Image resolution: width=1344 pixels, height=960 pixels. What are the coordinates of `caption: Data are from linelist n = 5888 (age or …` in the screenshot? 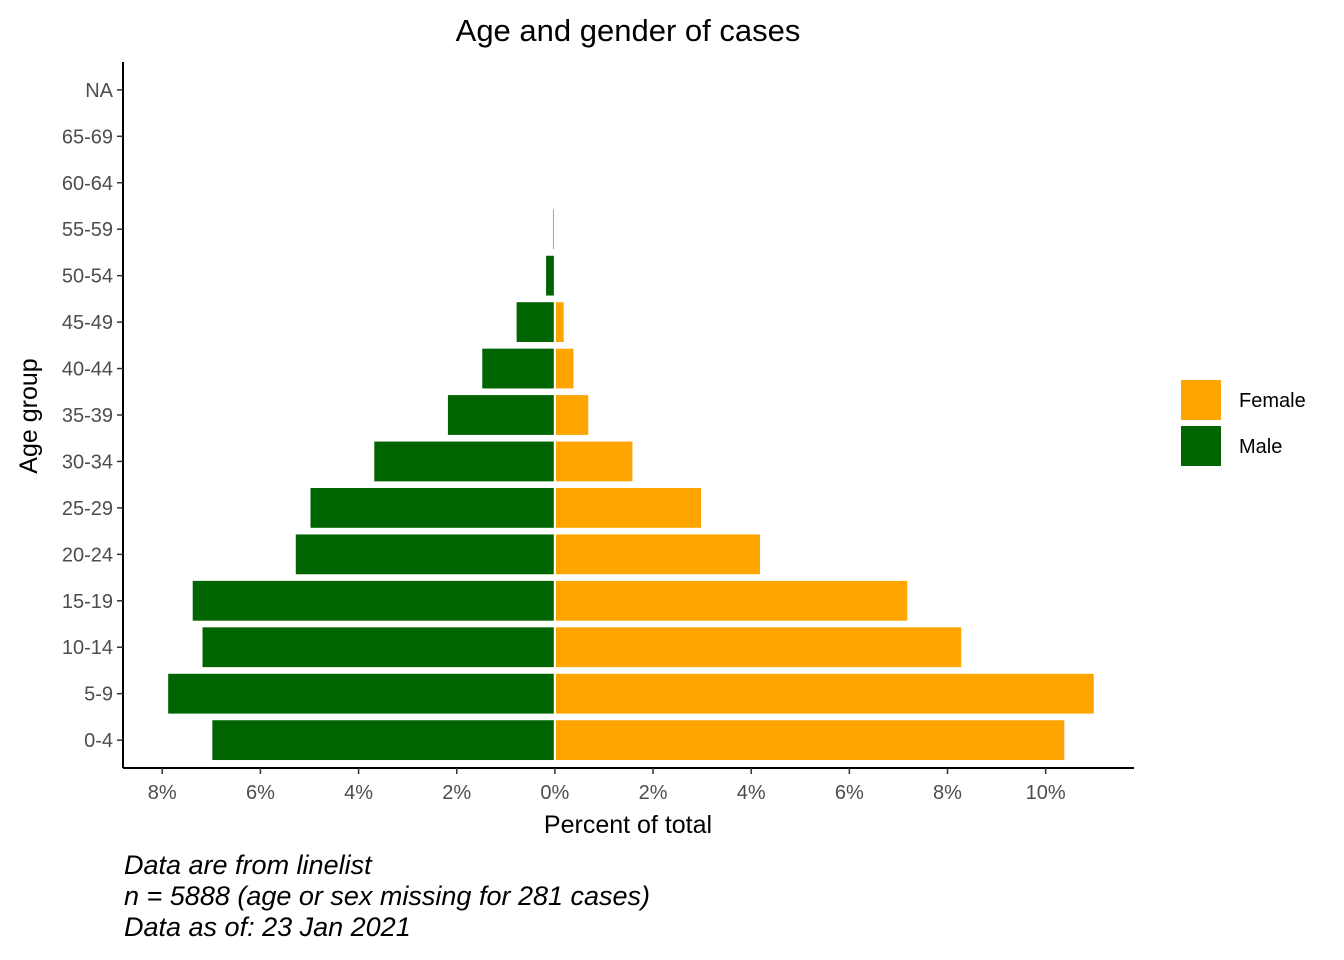 It's located at (387, 896).